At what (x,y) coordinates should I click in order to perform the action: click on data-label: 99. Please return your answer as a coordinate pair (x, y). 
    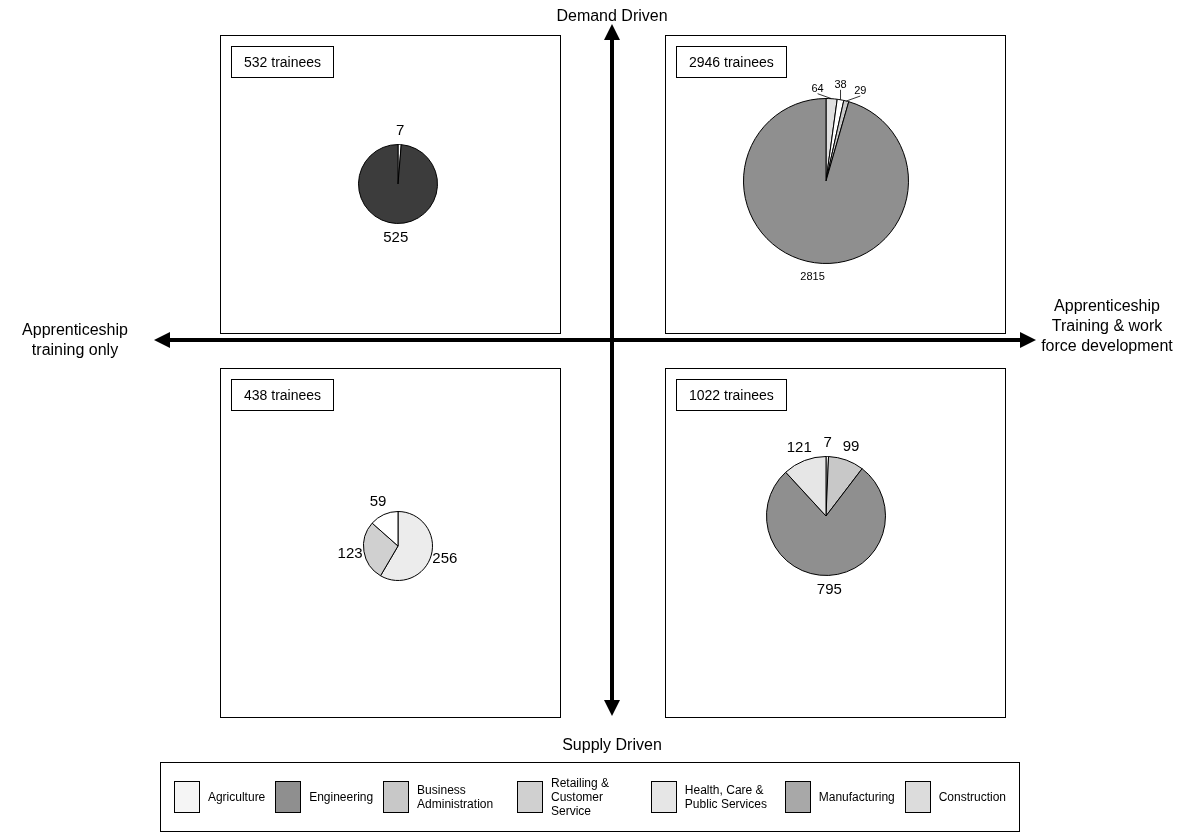
    Looking at the image, I should click on (851, 446).